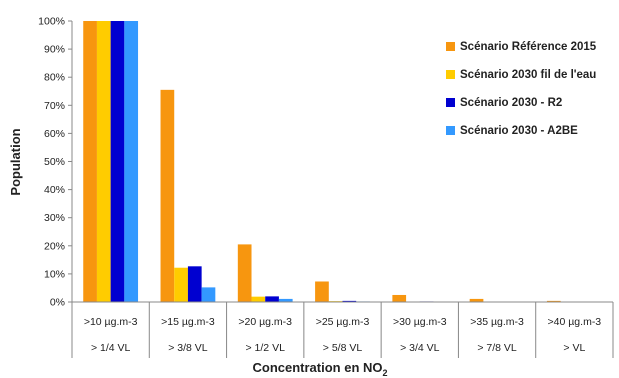 Image resolution: width=619 pixels, height=378 pixels. Describe the element at coordinates (511, 103) in the screenshot. I see `legend-label: Scénario 2030 - R2` at that location.